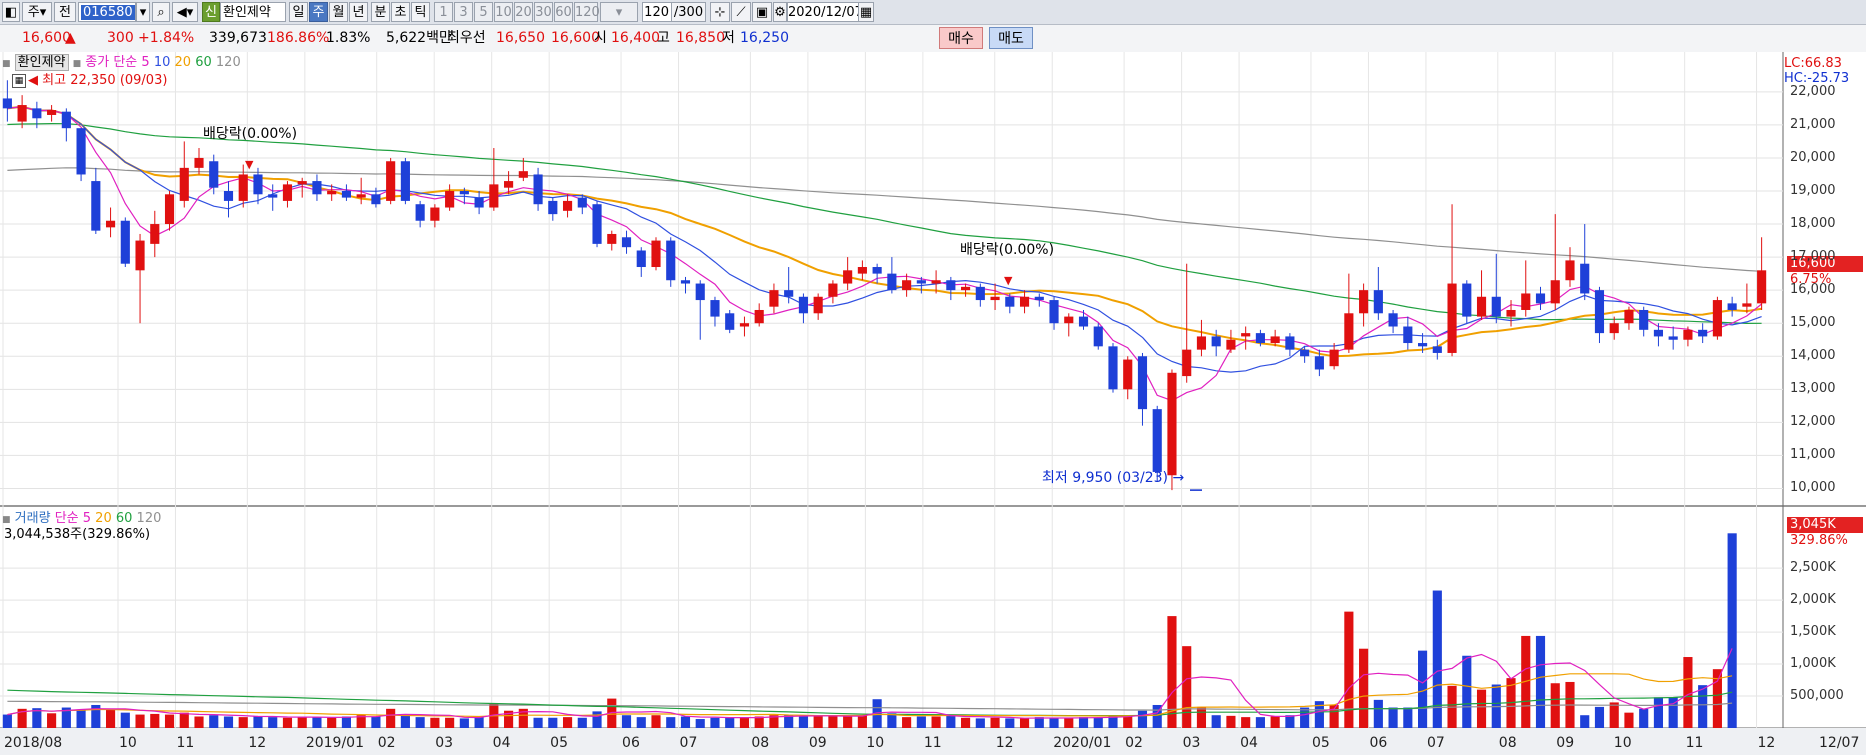 This screenshot has width=1866, height=755. I want to click on ma-20: 20, so click(183, 62).